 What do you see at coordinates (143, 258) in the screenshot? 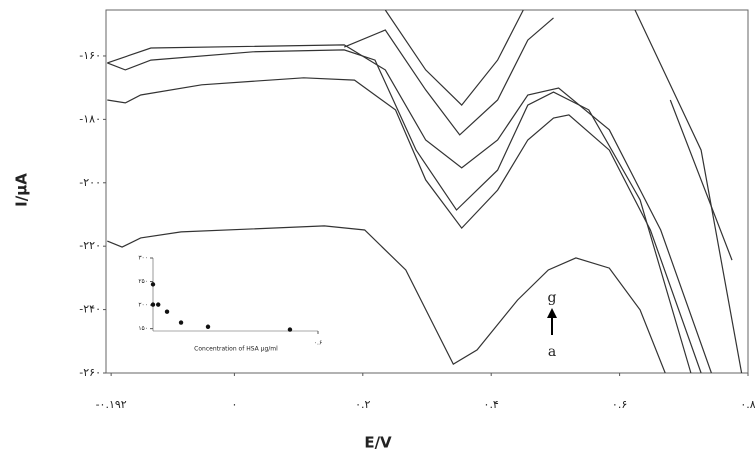
I see `y-tick-label: ۳۰۰` at bounding box center [143, 258].